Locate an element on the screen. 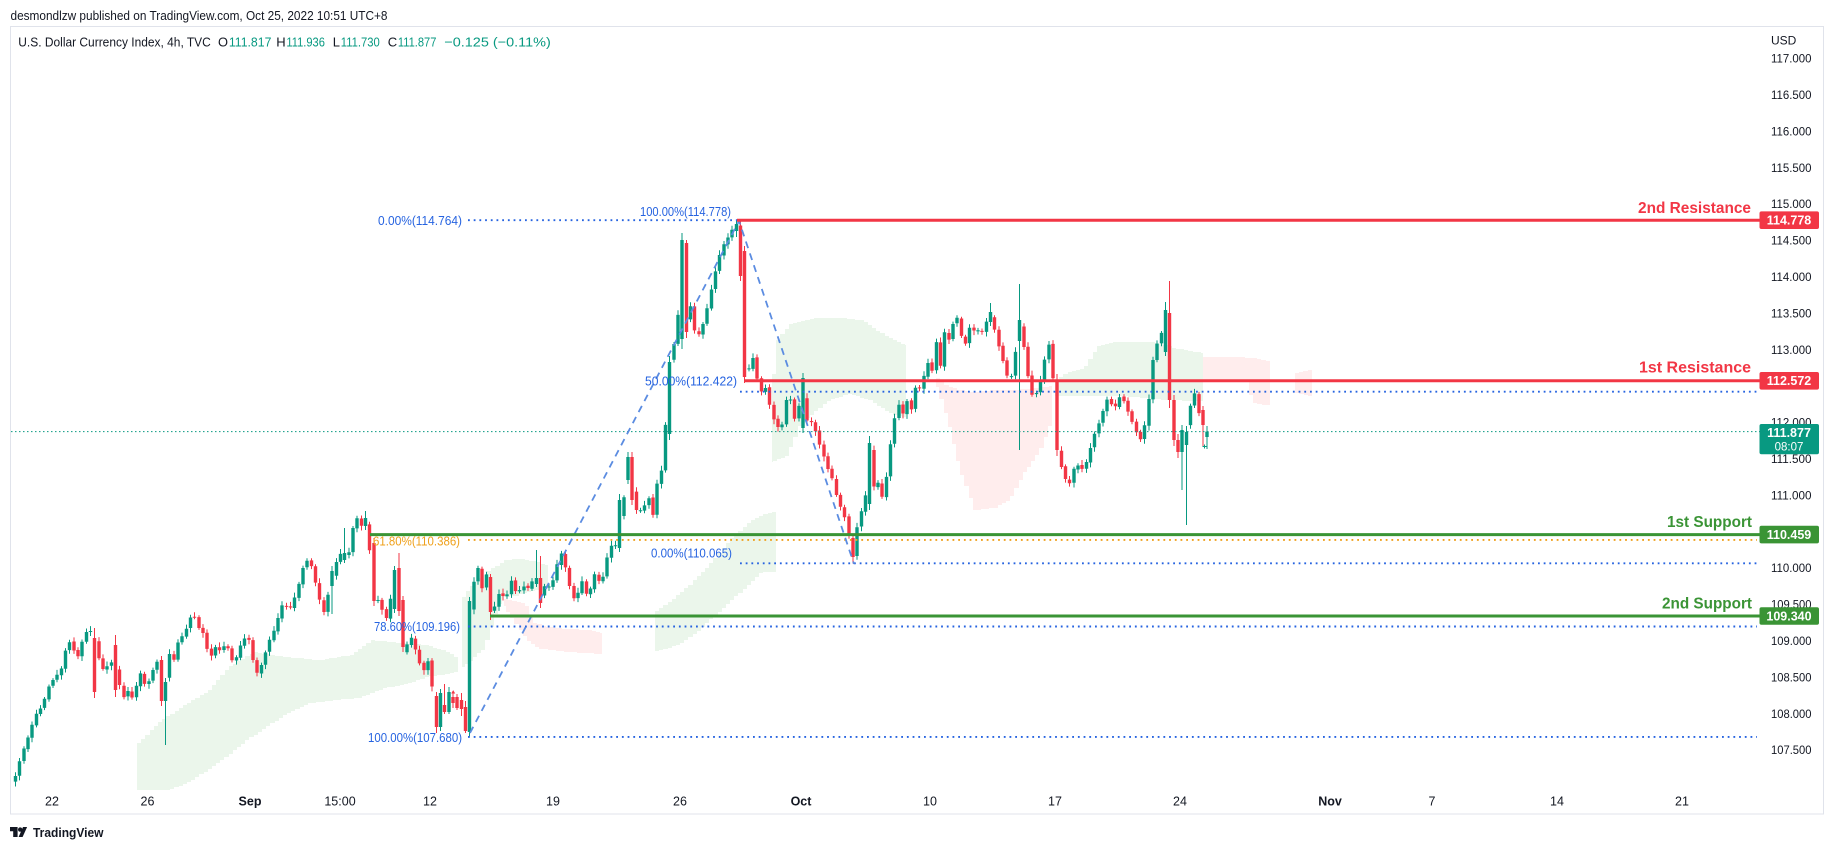 Image resolution: width=1834 pixels, height=850 pixels. svg-text: 114.500 is located at coordinates (1791, 241).